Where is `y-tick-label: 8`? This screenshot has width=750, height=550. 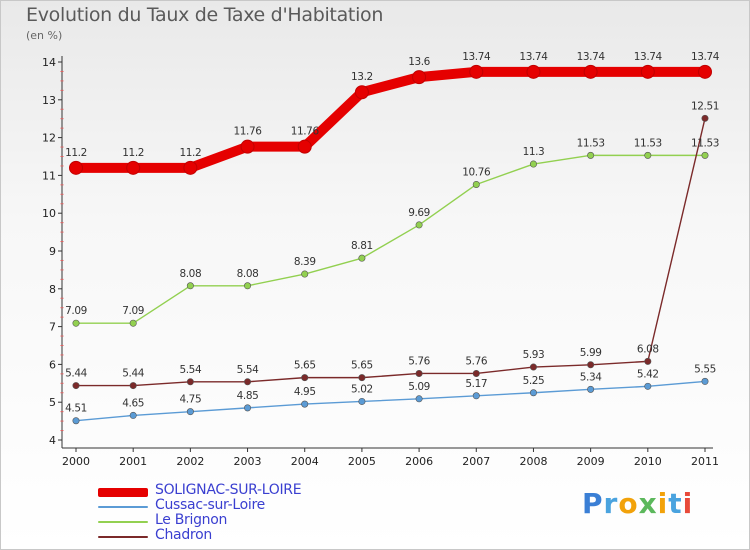 y-tick-label: 8 is located at coordinates (52, 289).